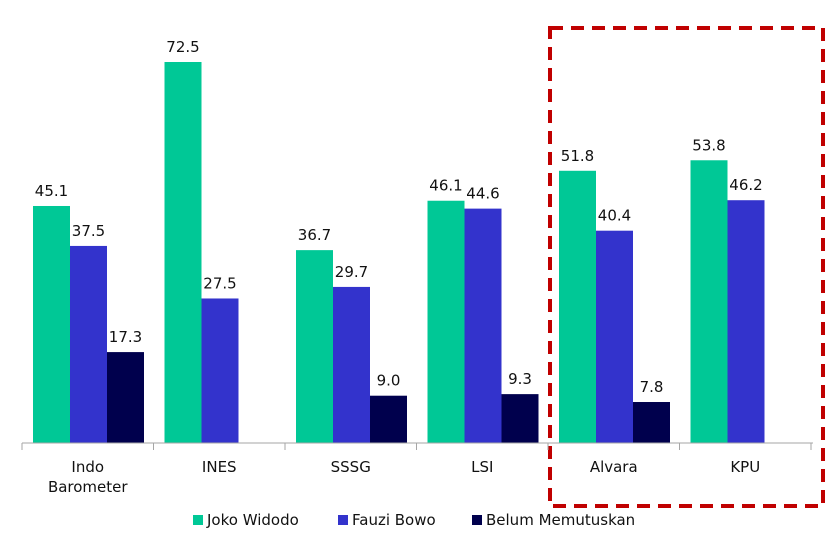  What do you see at coordinates (446, 321) in the screenshot?
I see `bar-joko-widodo-lsi` at bounding box center [446, 321].